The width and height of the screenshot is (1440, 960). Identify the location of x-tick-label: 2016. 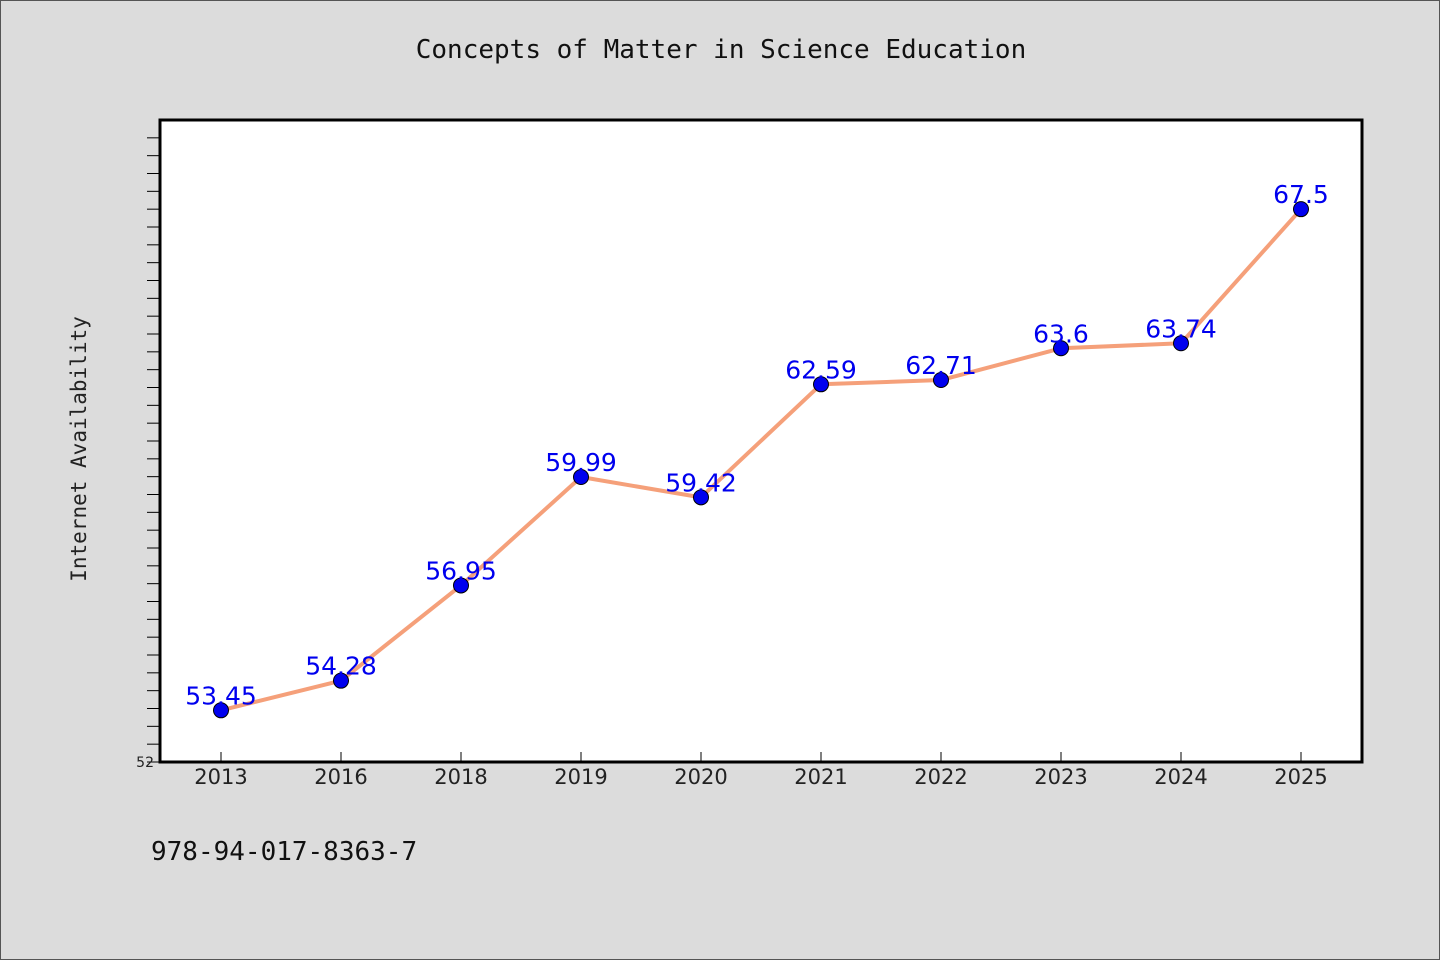
(340, 777).